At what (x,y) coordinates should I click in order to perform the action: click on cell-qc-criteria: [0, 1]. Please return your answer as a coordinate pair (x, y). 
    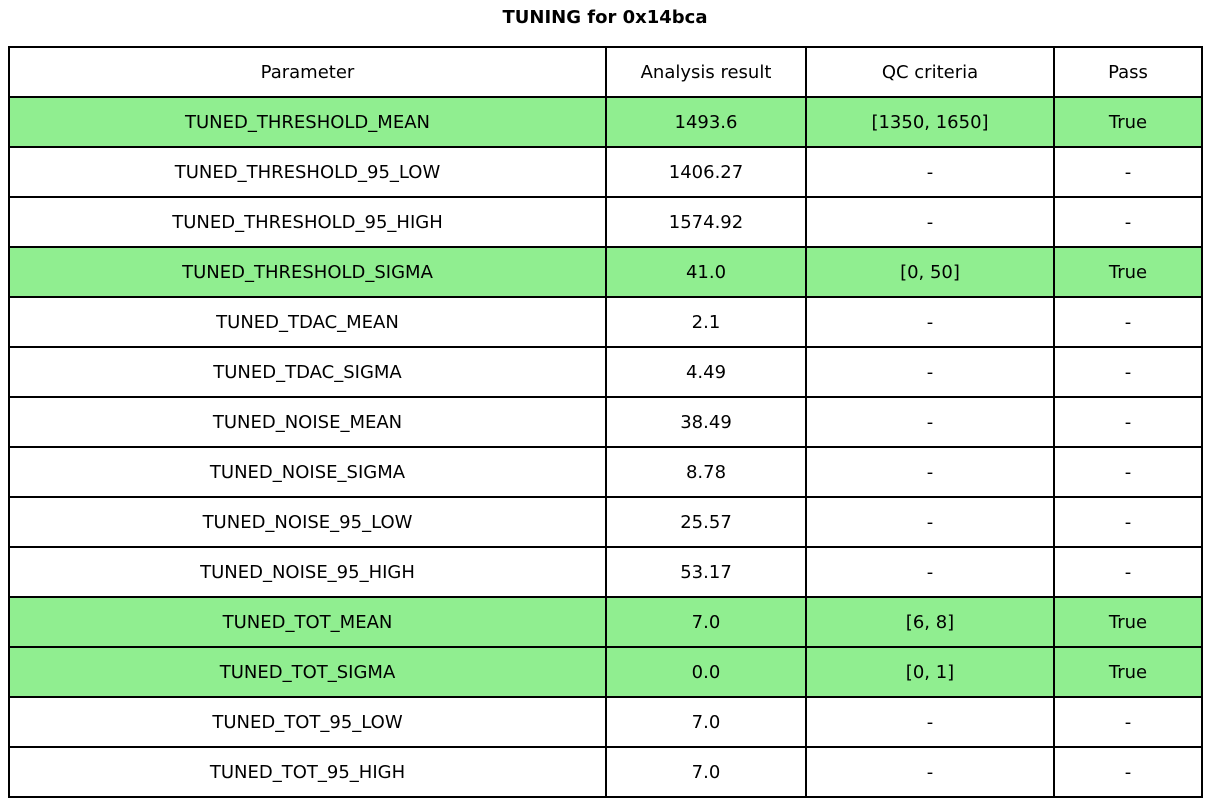
    Looking at the image, I should click on (930, 672).